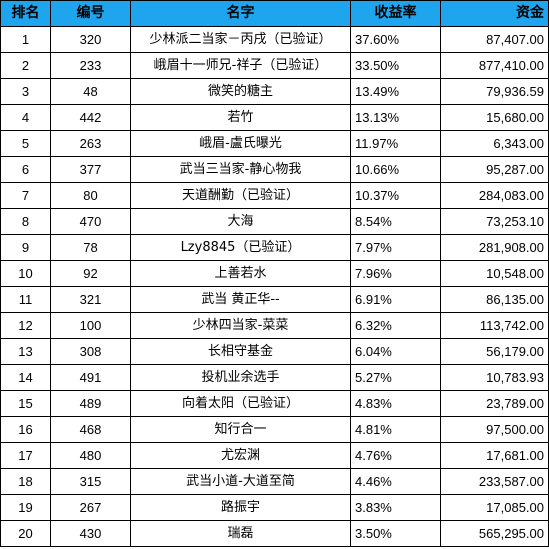 The height and width of the screenshot is (549, 549). What do you see at coordinates (25, 169) in the screenshot?
I see `cell-rank: 6` at bounding box center [25, 169].